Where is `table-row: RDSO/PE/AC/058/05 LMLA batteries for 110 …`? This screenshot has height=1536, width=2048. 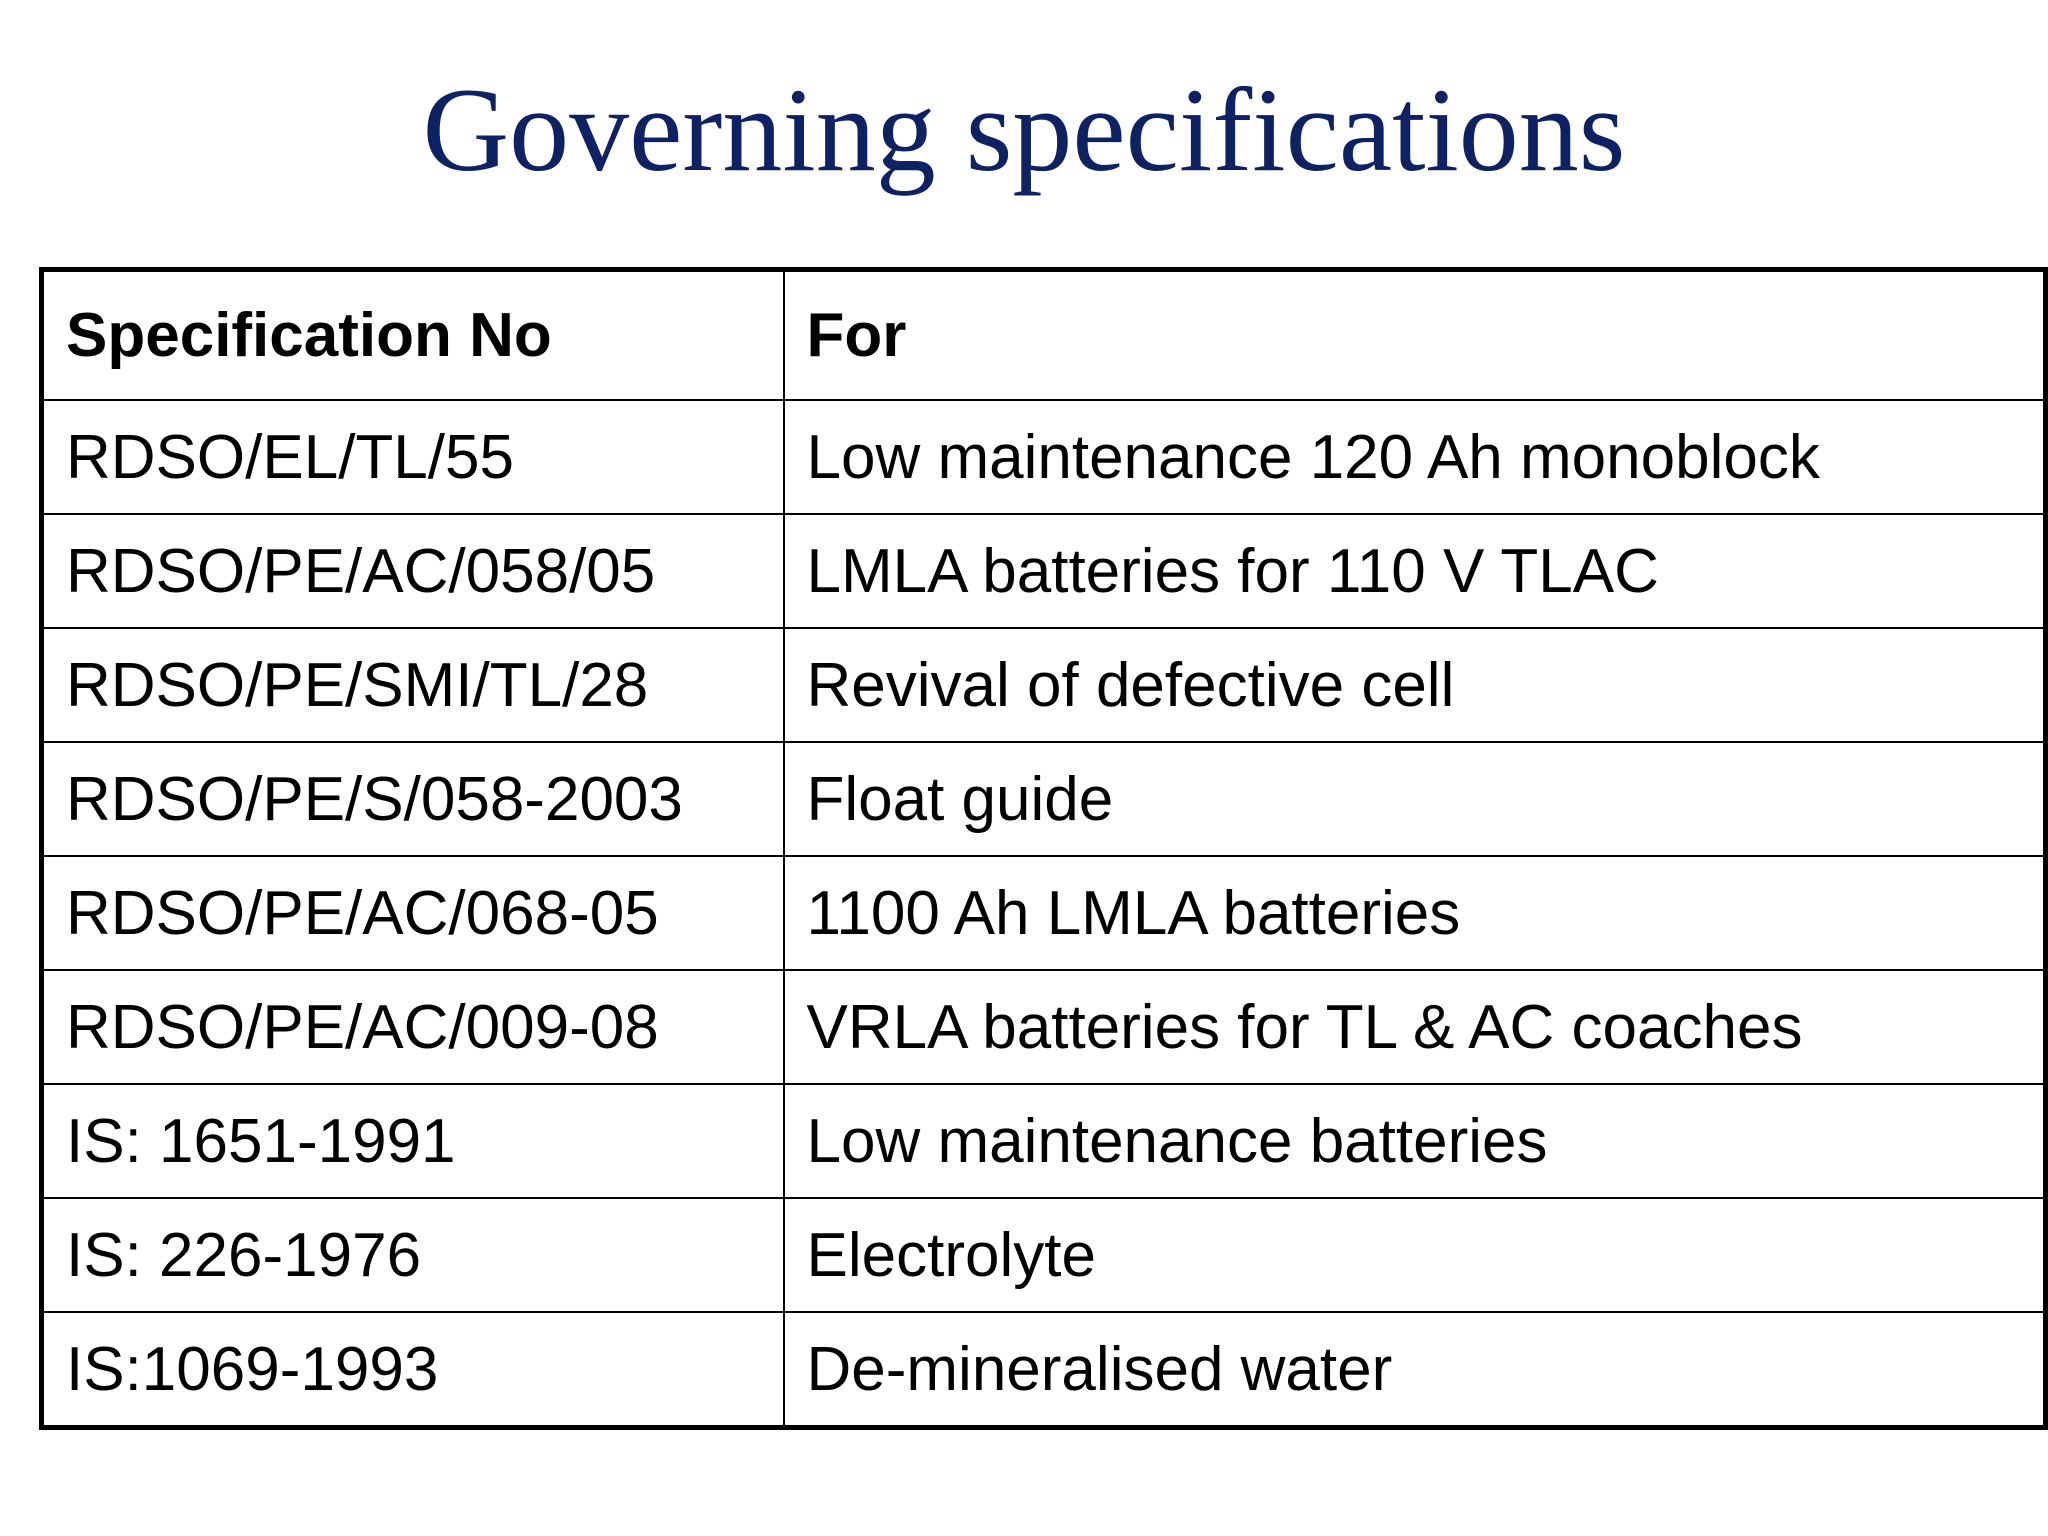
table-row: RDSO/PE/AC/058/05 LMLA batteries for 110 … is located at coordinates (1043, 571).